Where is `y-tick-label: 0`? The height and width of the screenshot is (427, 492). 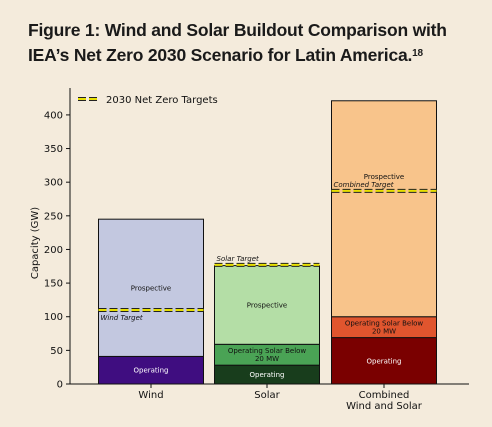
y-tick-label: 0 is located at coordinates (60, 385).